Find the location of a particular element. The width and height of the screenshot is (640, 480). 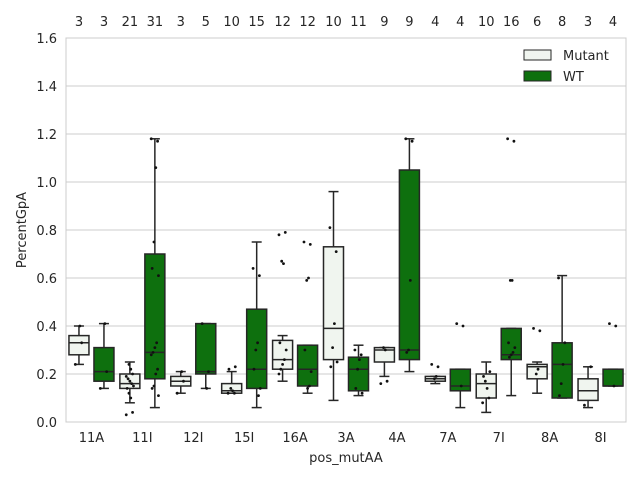

box-wt-11A is located at coordinates (104, 356).